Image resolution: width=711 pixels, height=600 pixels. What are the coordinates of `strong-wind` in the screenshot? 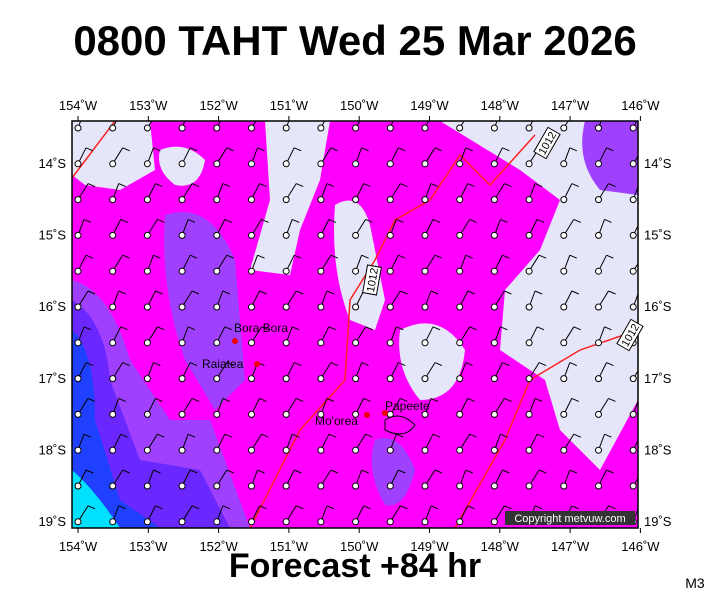 It's located at (393, 472).